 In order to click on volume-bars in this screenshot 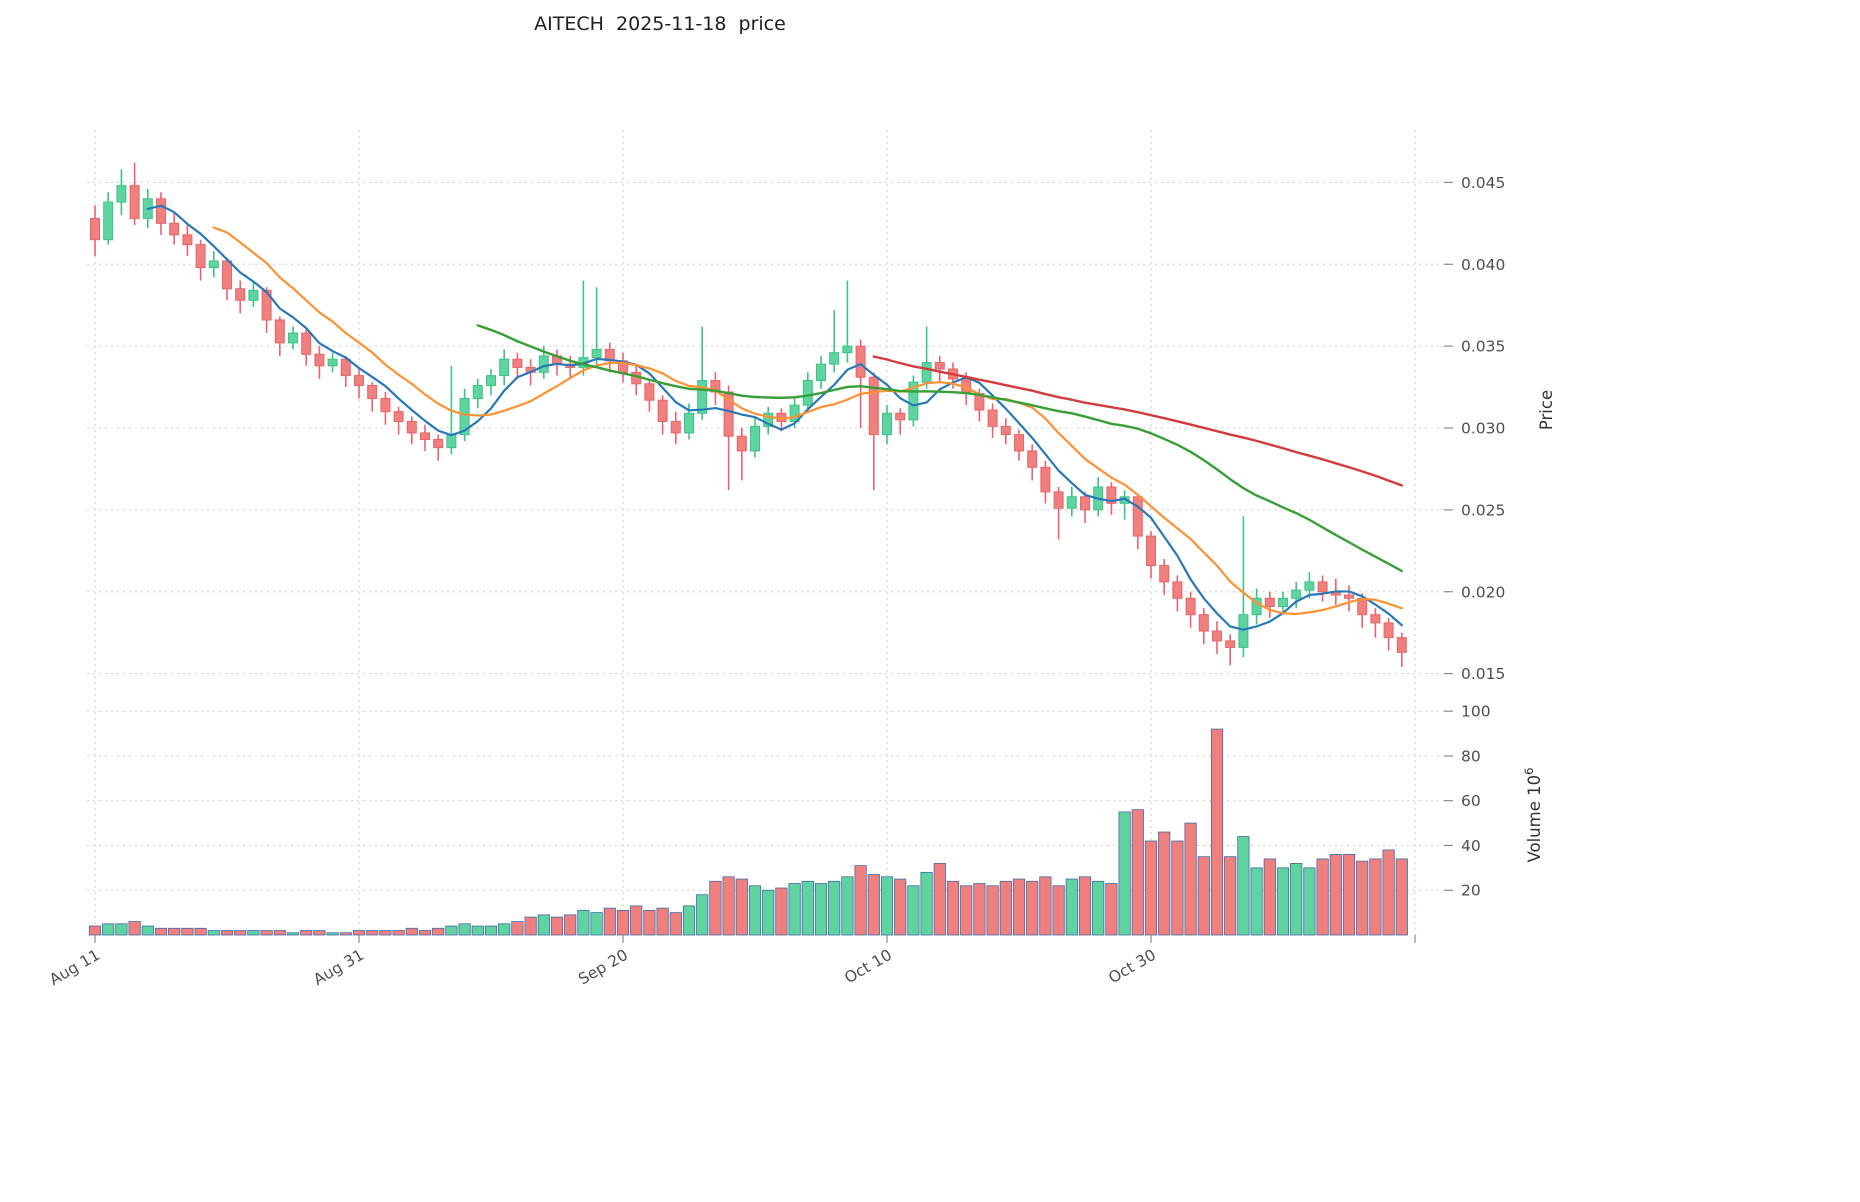, I will do `click(748, 832)`.